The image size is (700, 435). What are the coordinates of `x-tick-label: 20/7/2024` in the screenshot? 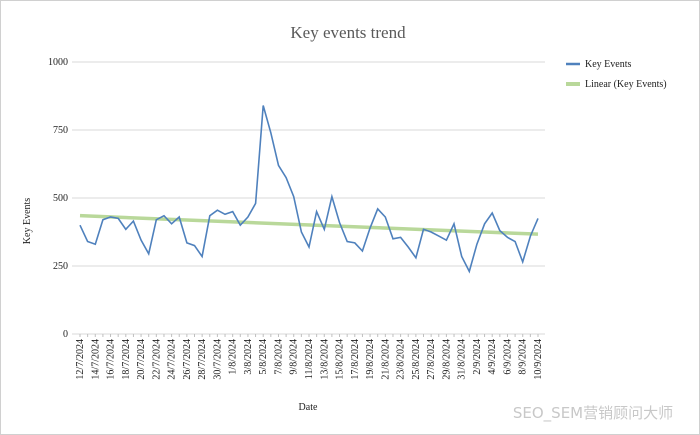 It's located at (141, 359).